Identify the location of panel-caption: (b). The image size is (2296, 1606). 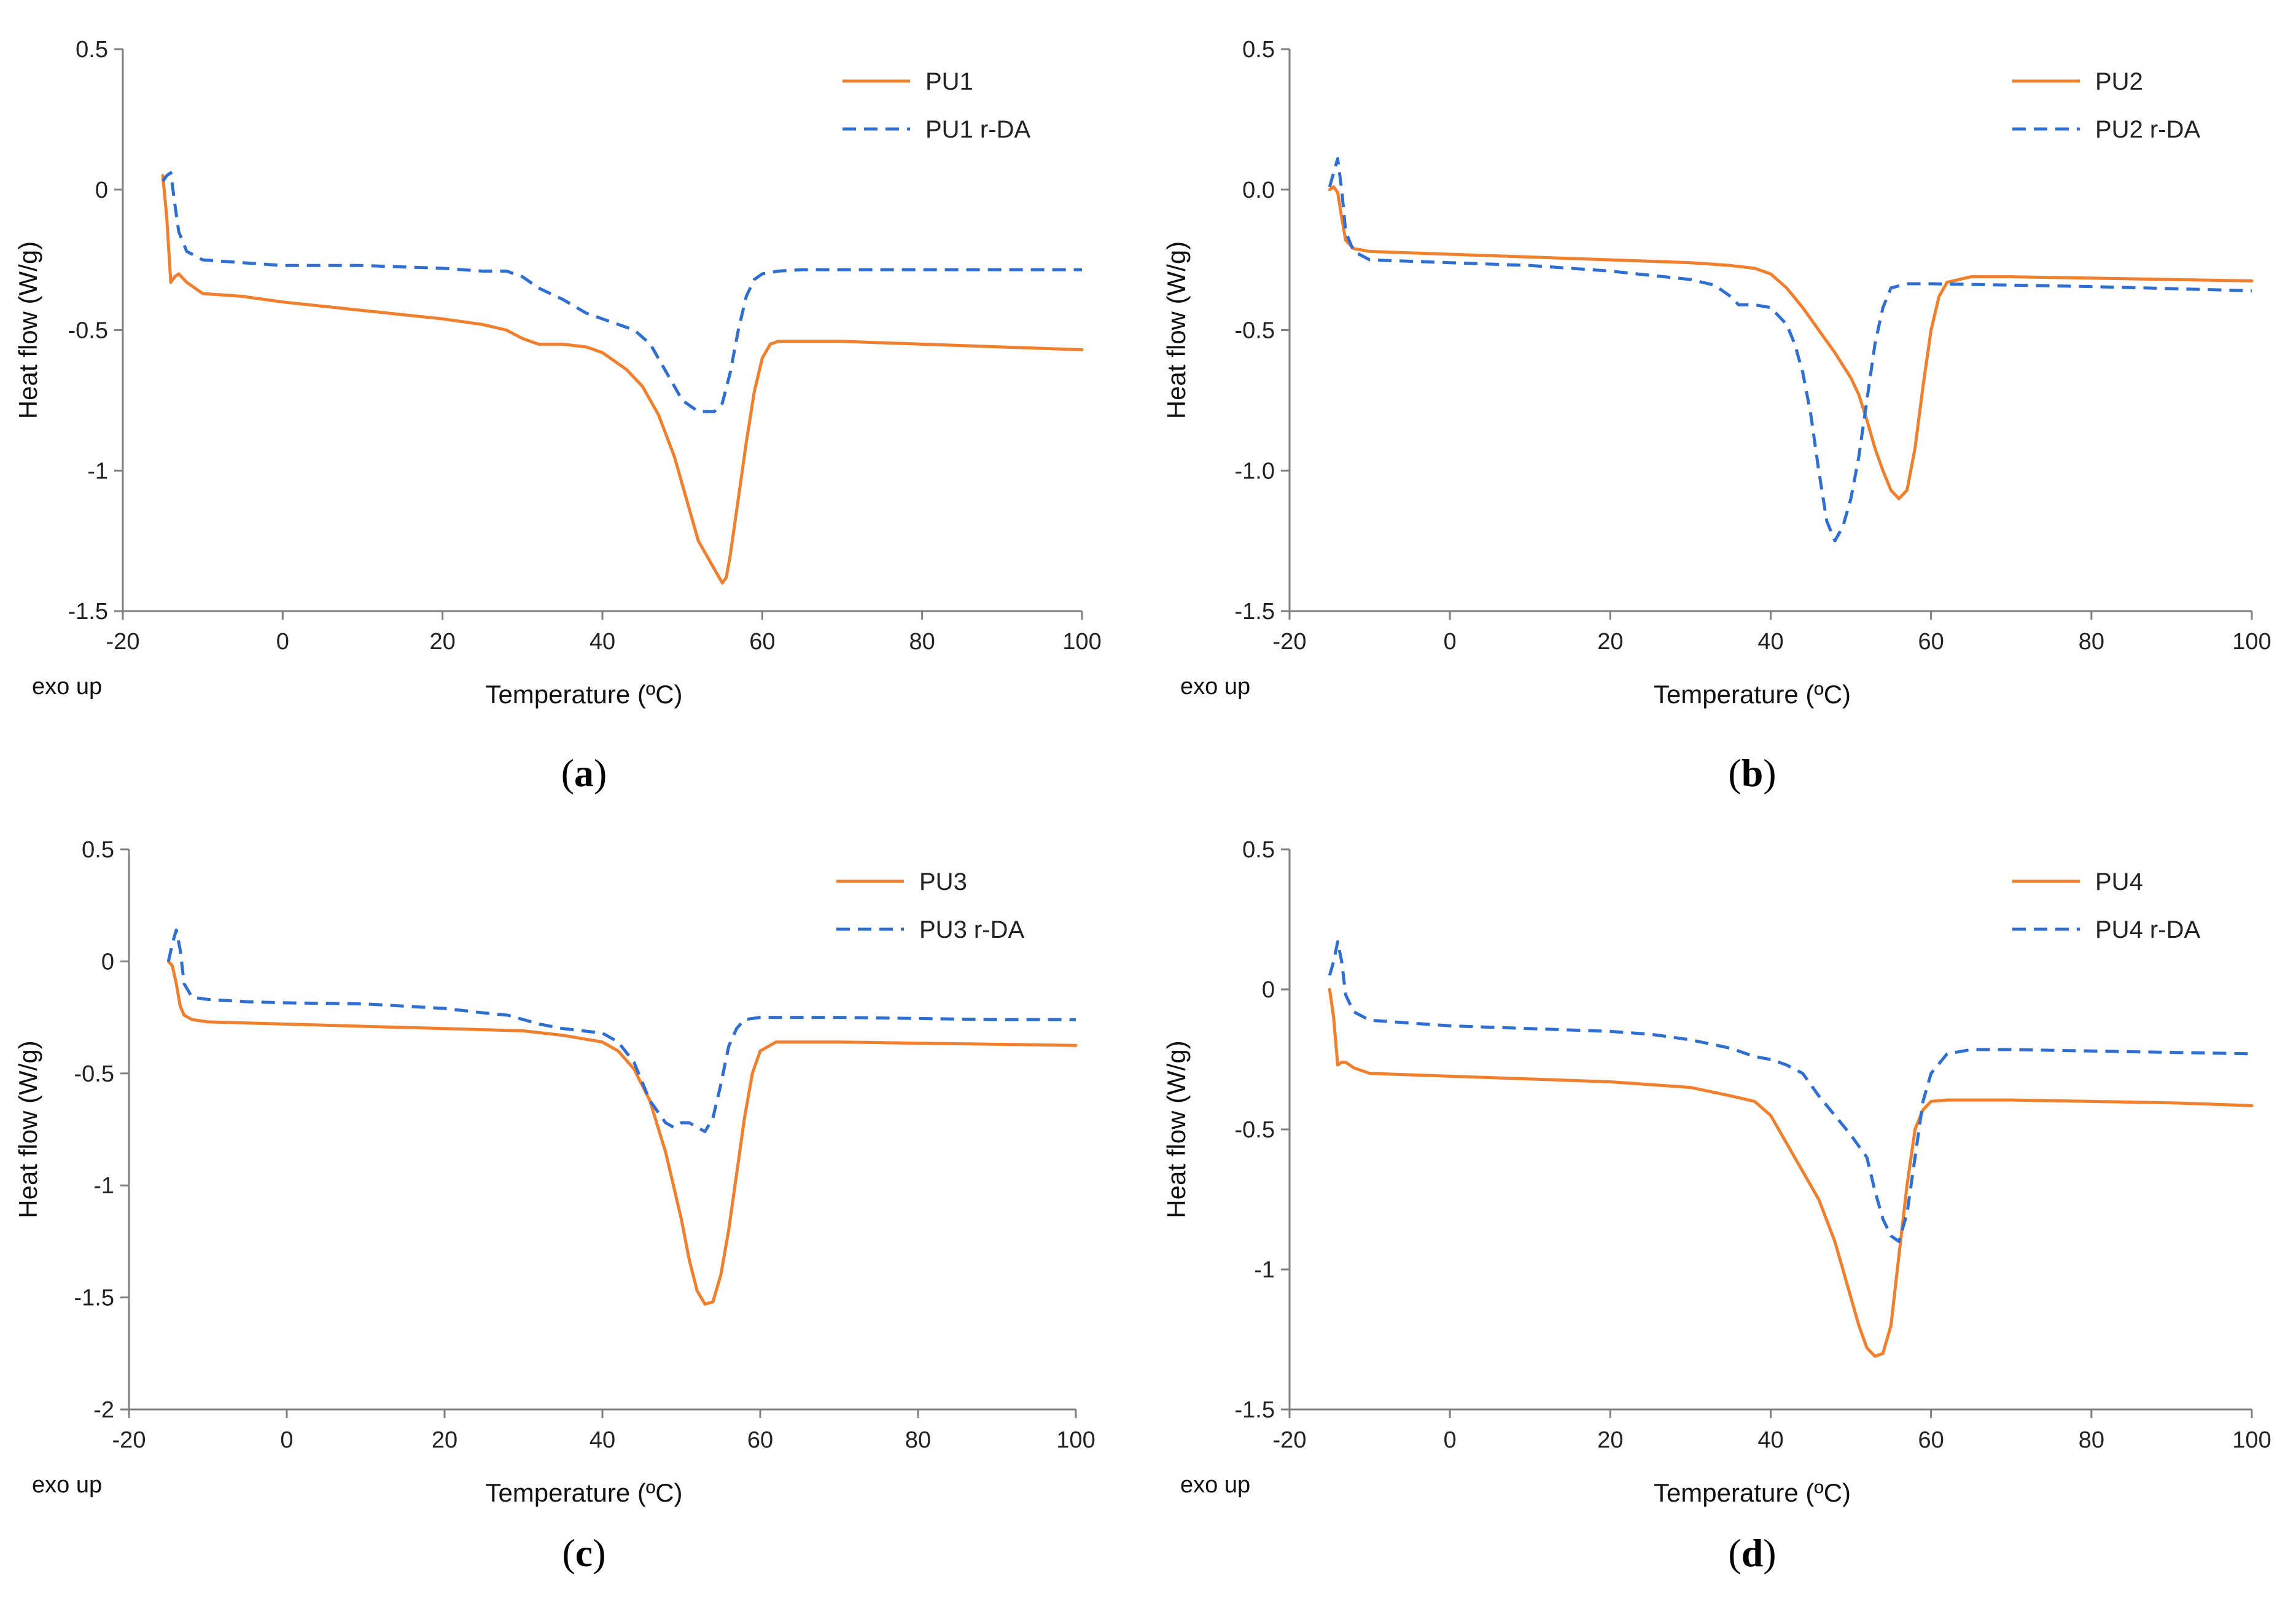
(1752, 773).